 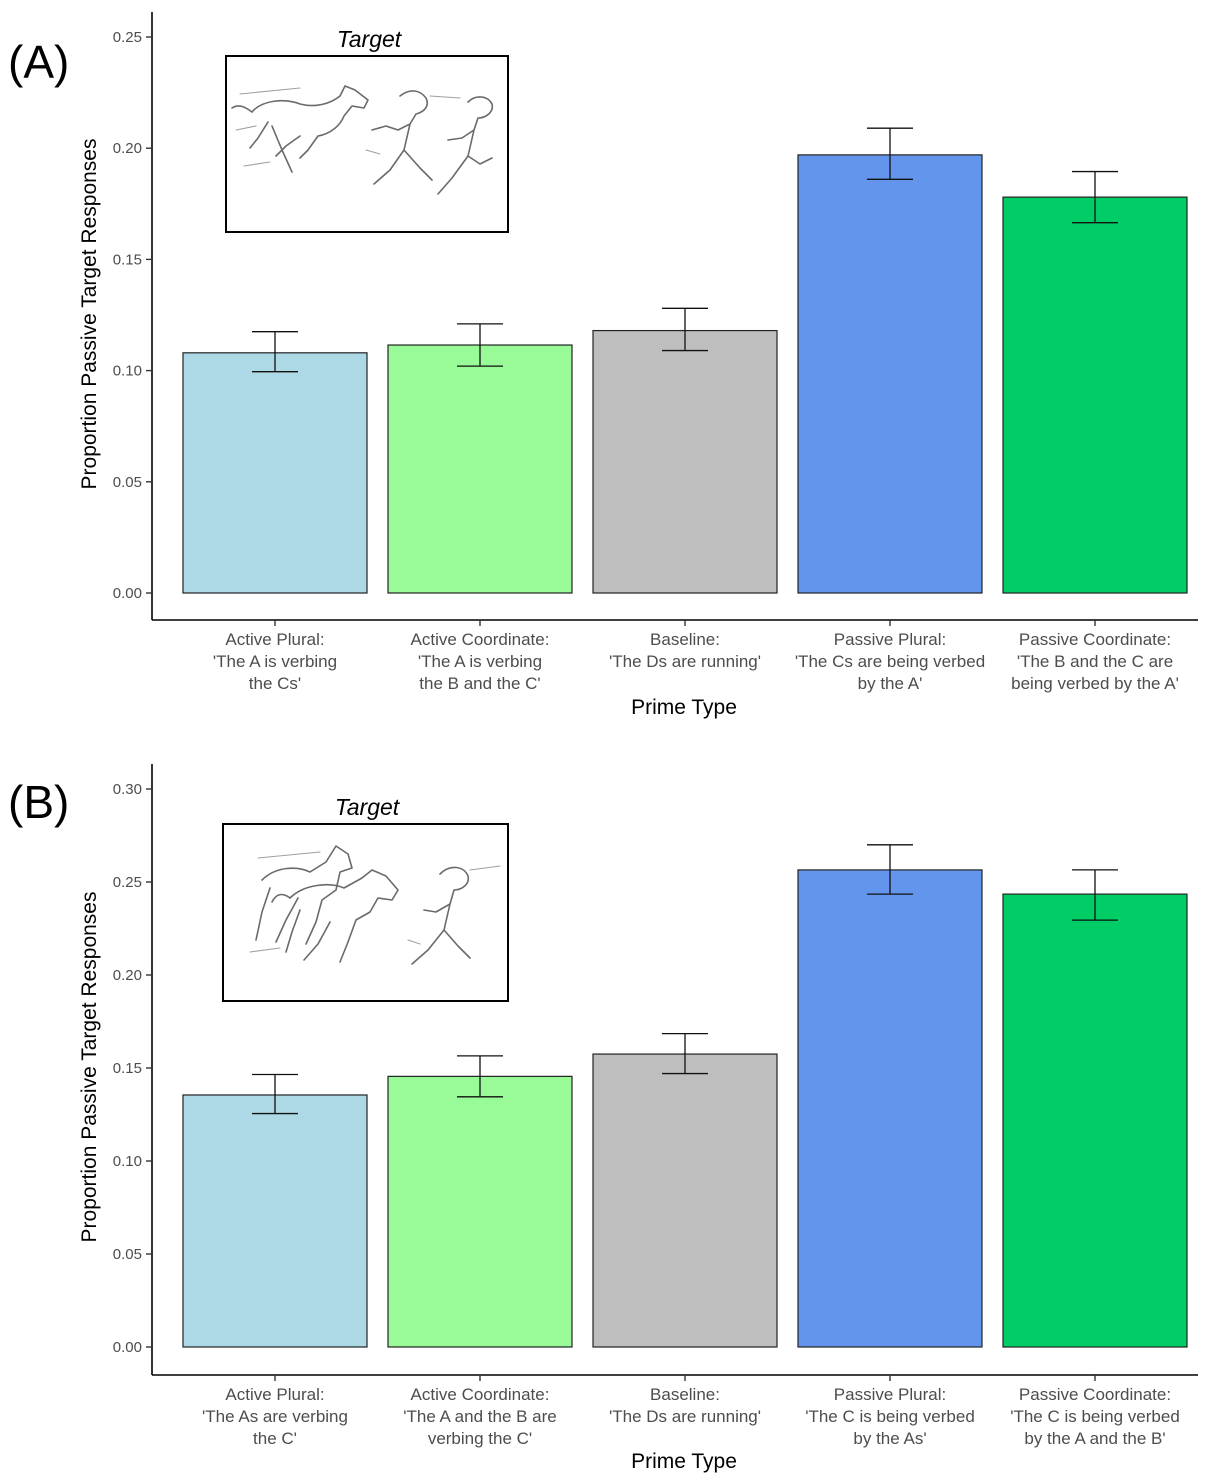 I want to click on panel-label: (B), so click(x=38, y=802).